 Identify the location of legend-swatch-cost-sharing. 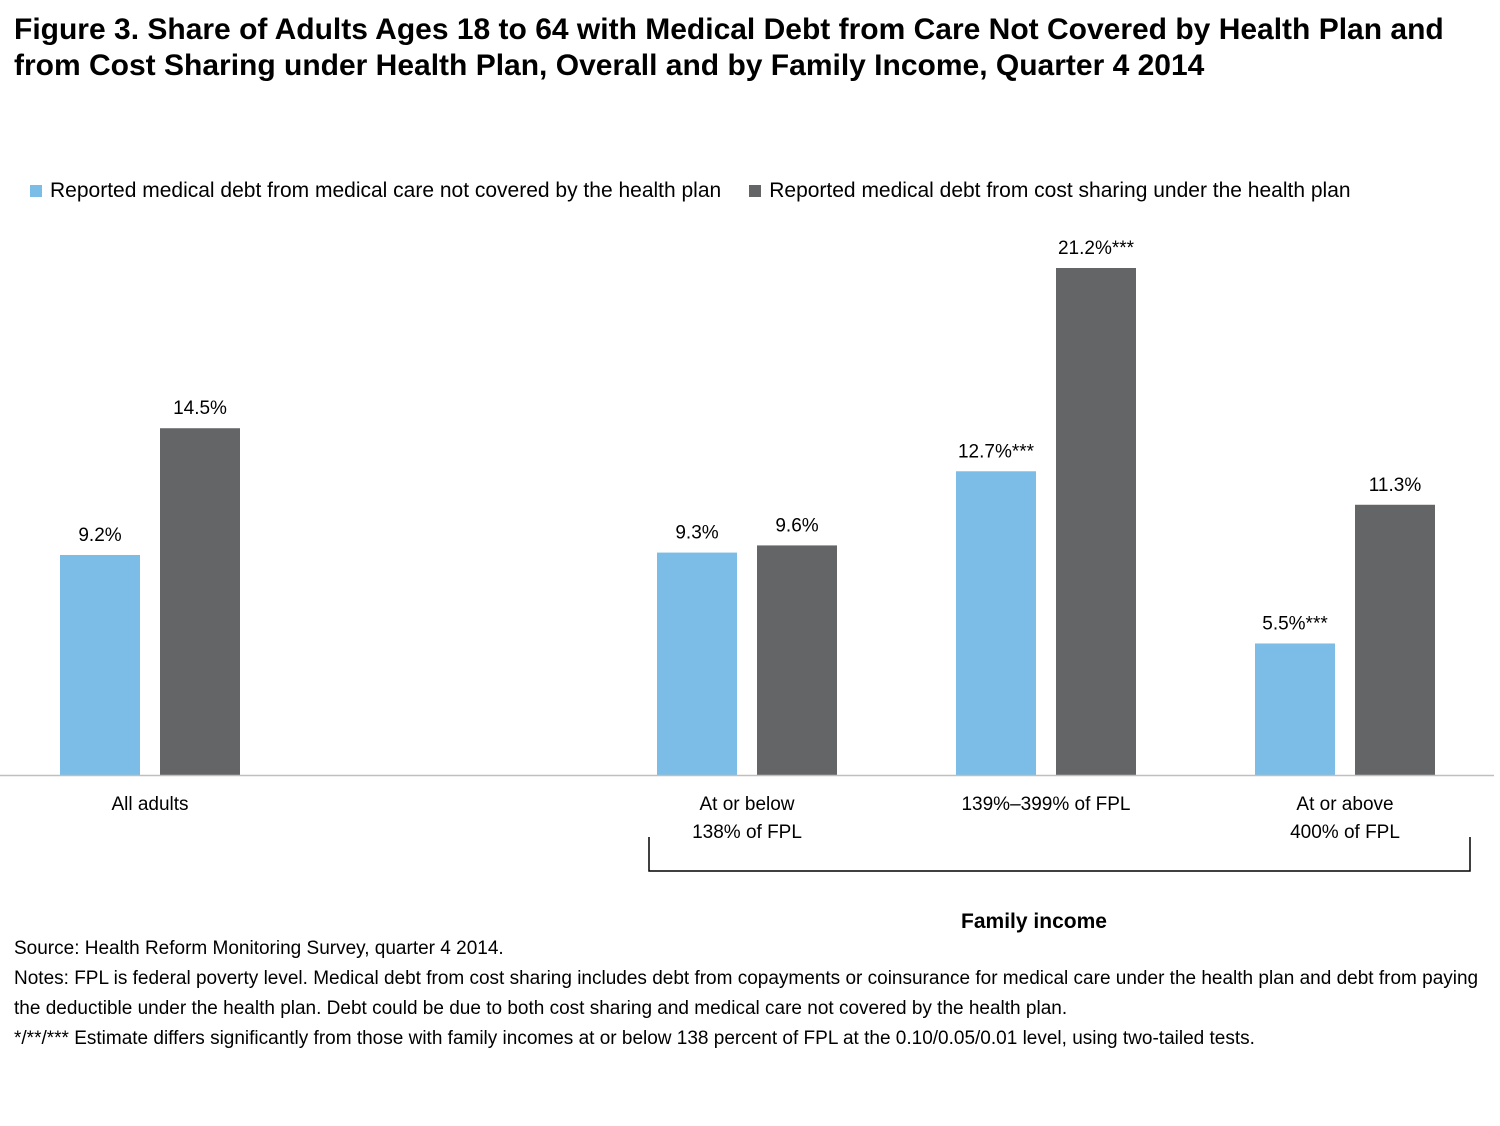
(755, 191).